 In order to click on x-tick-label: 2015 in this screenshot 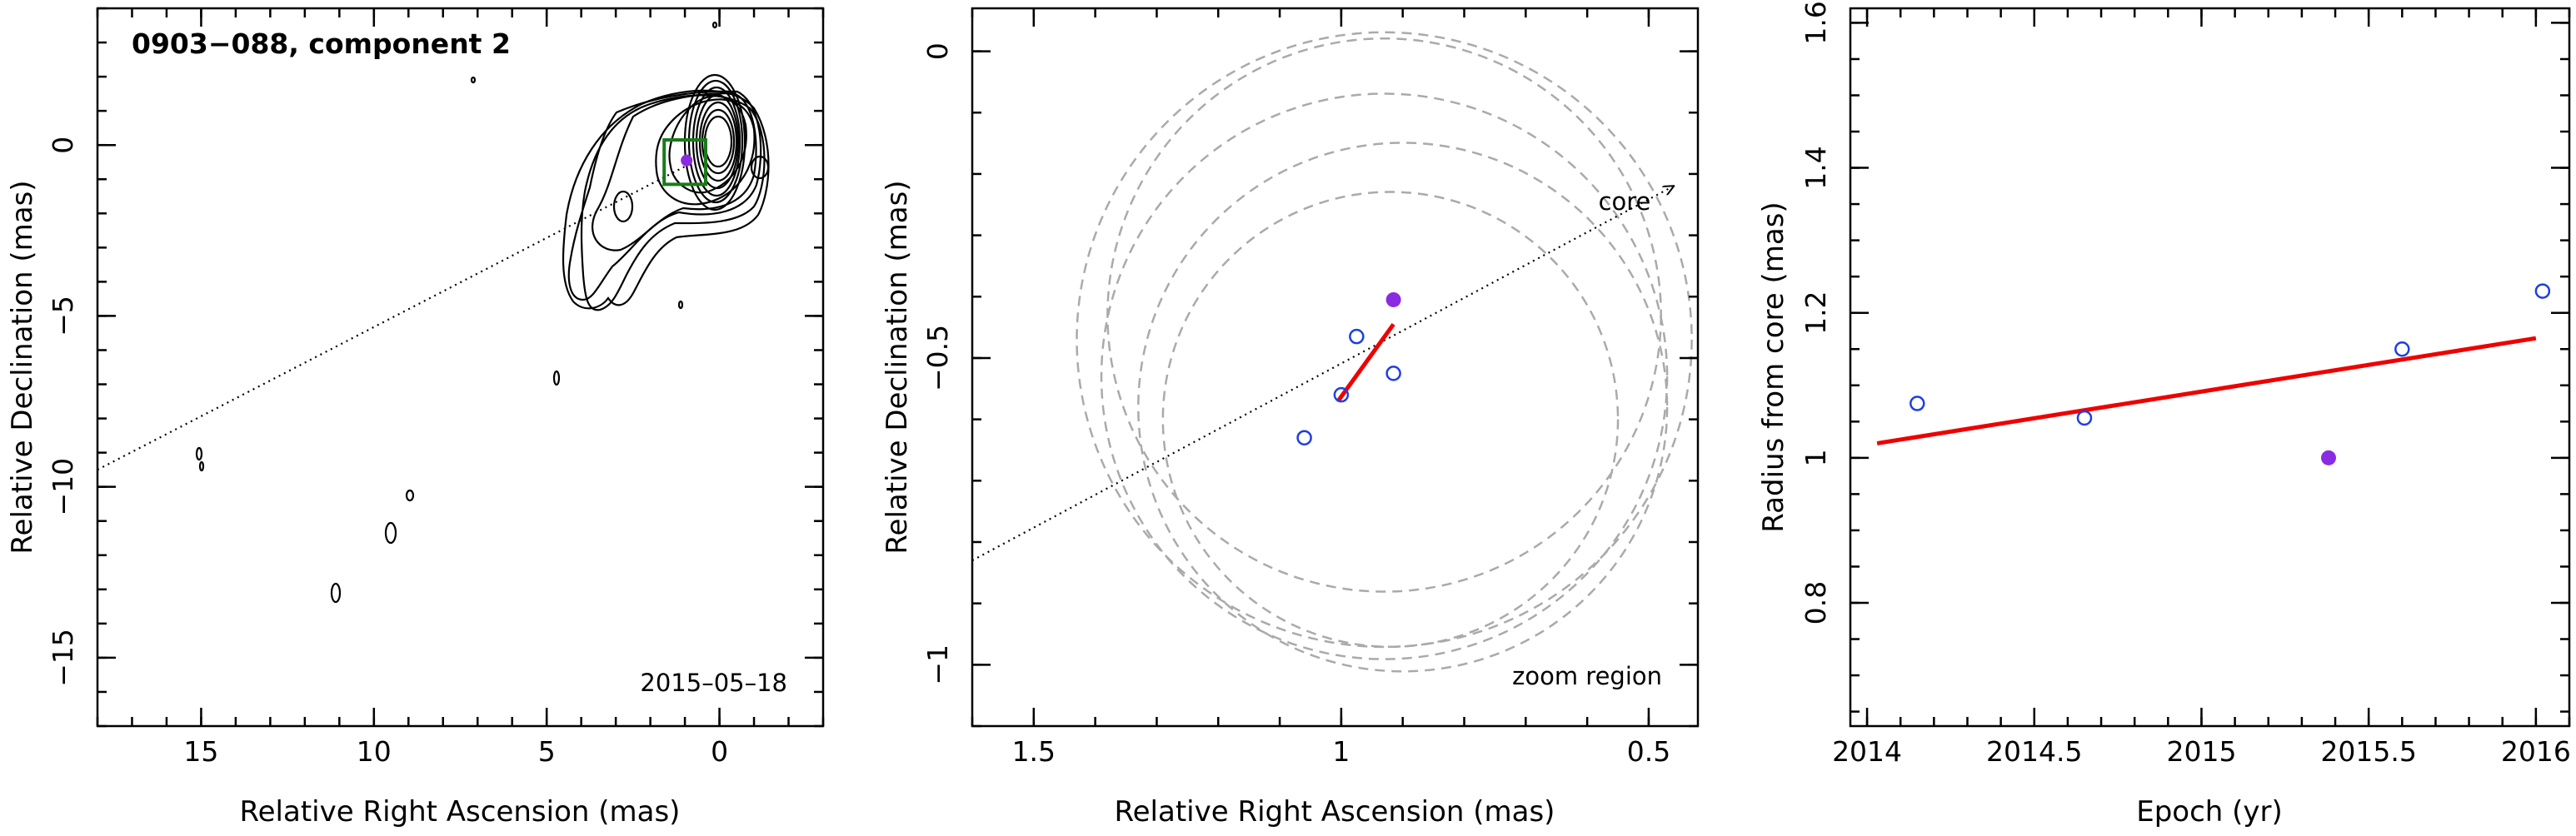, I will do `click(2201, 751)`.